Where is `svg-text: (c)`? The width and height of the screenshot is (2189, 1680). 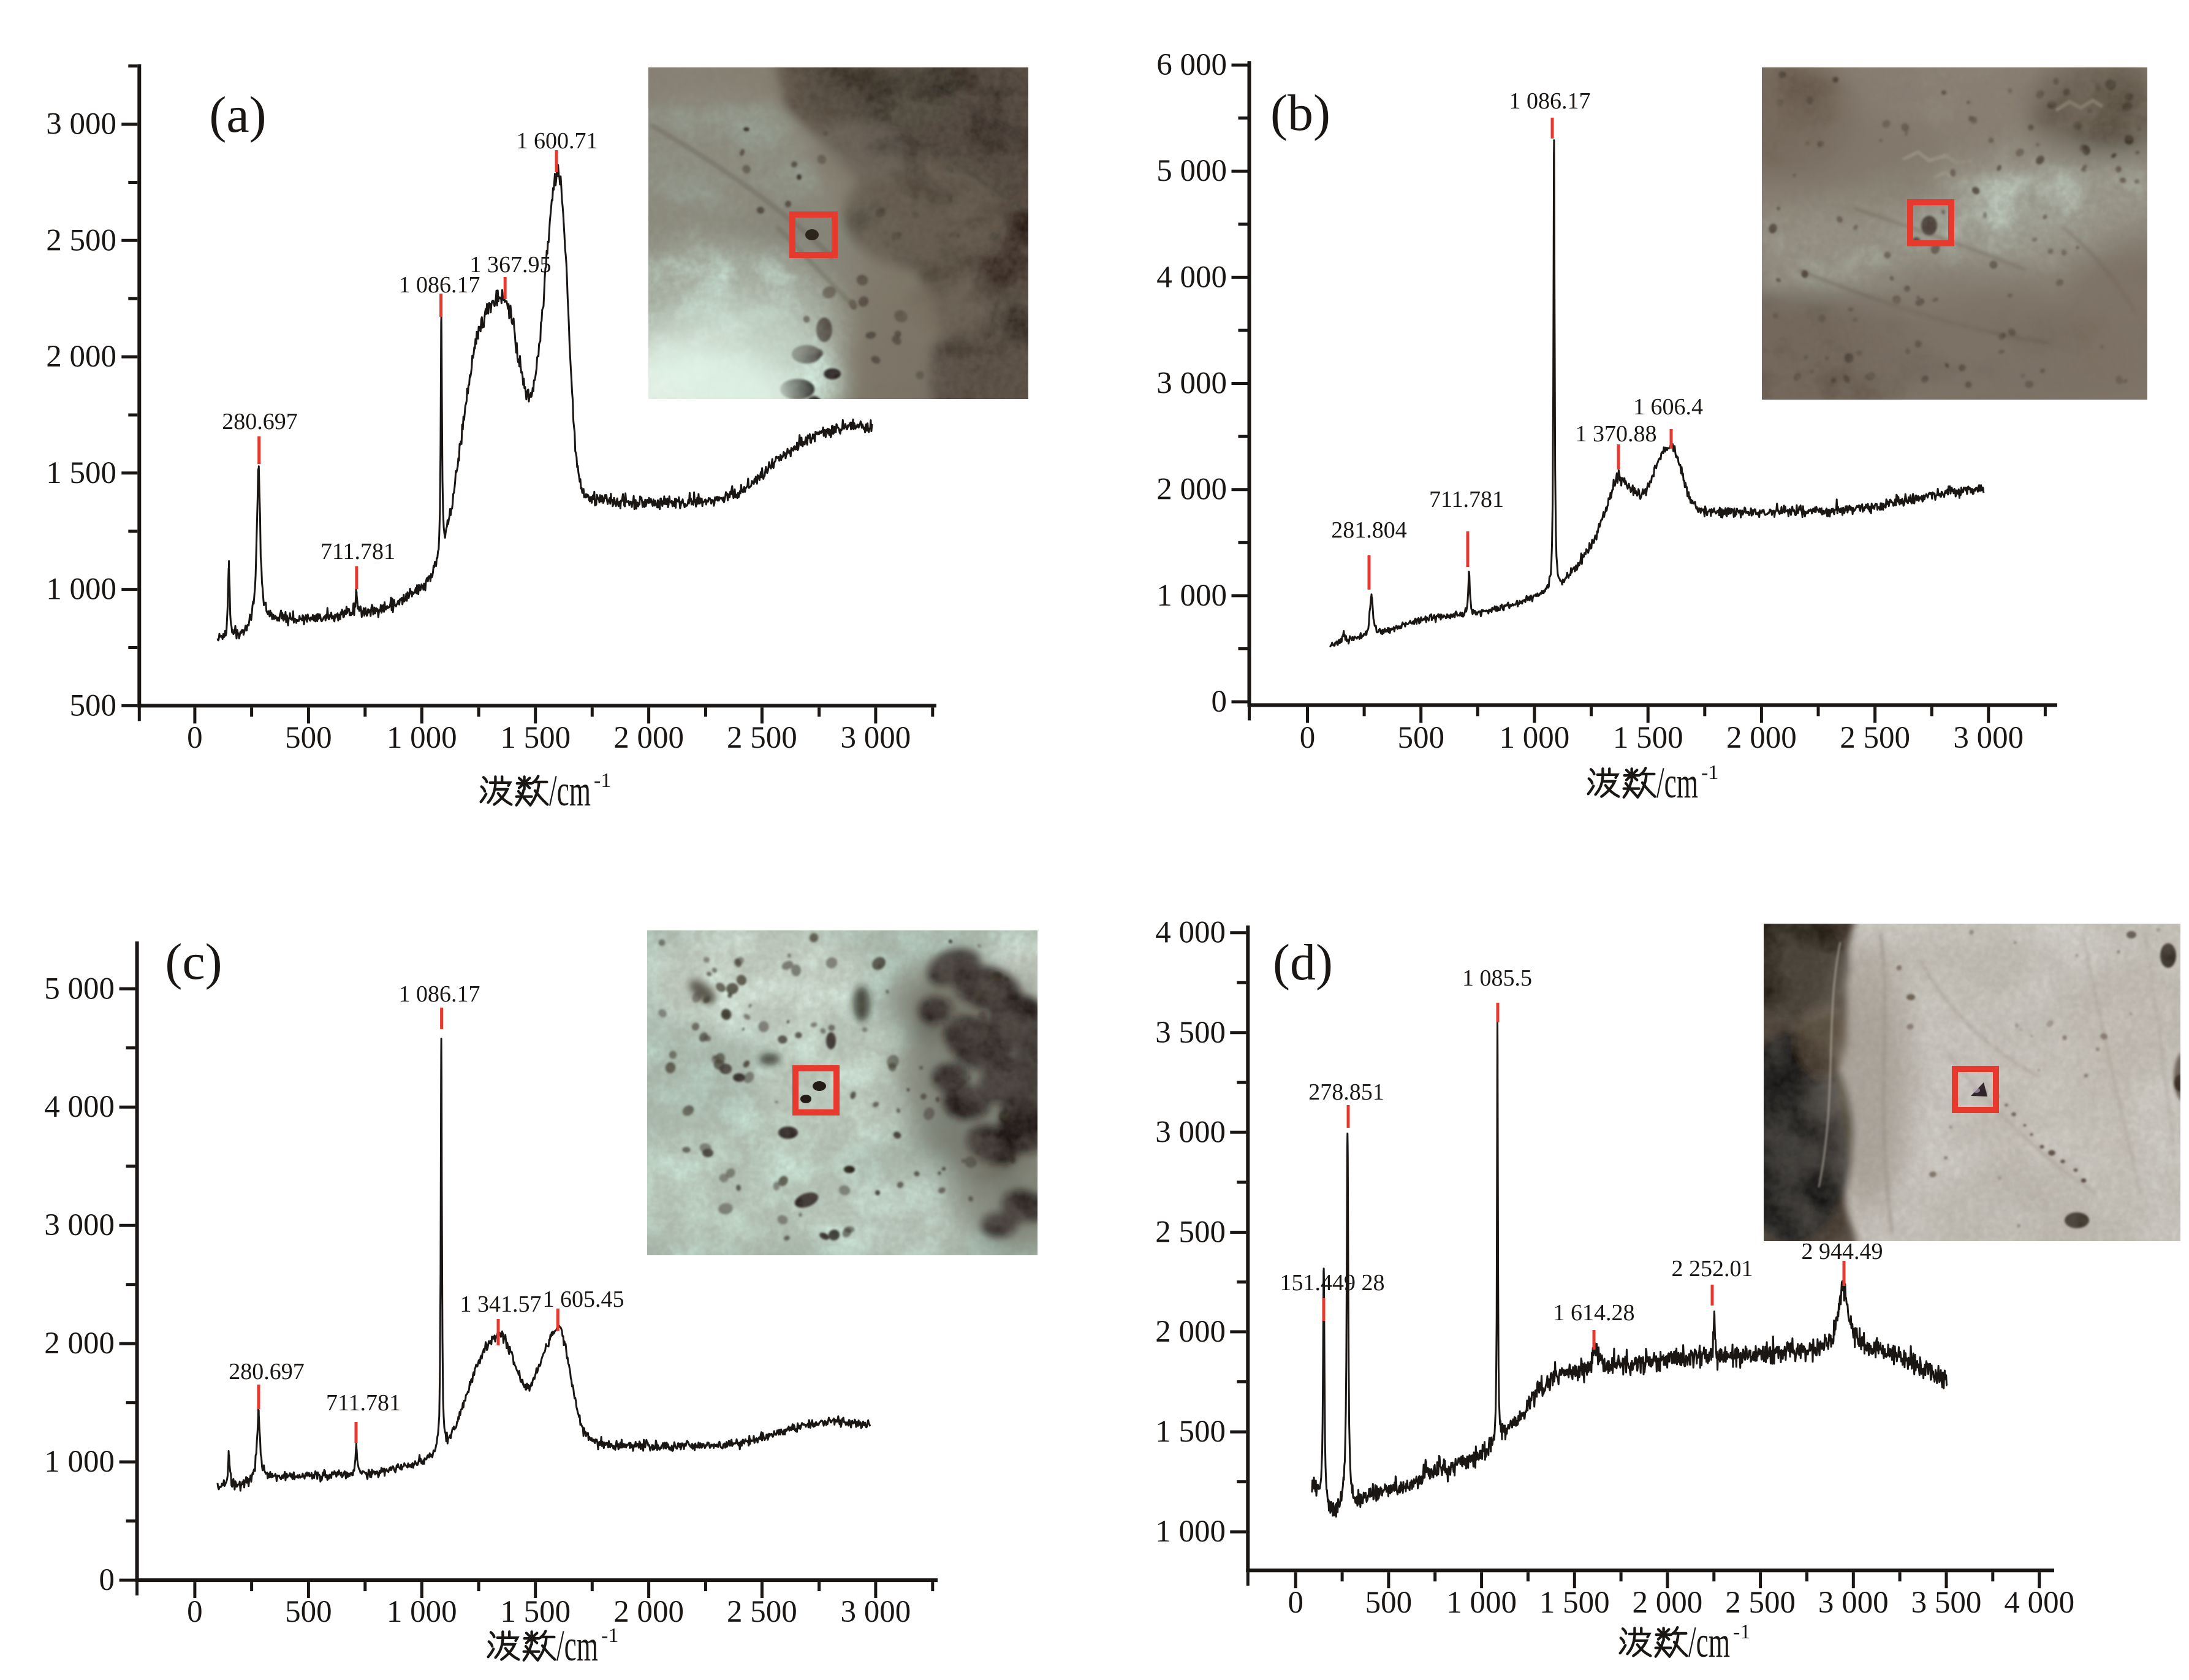 svg-text: (c) is located at coordinates (194, 962).